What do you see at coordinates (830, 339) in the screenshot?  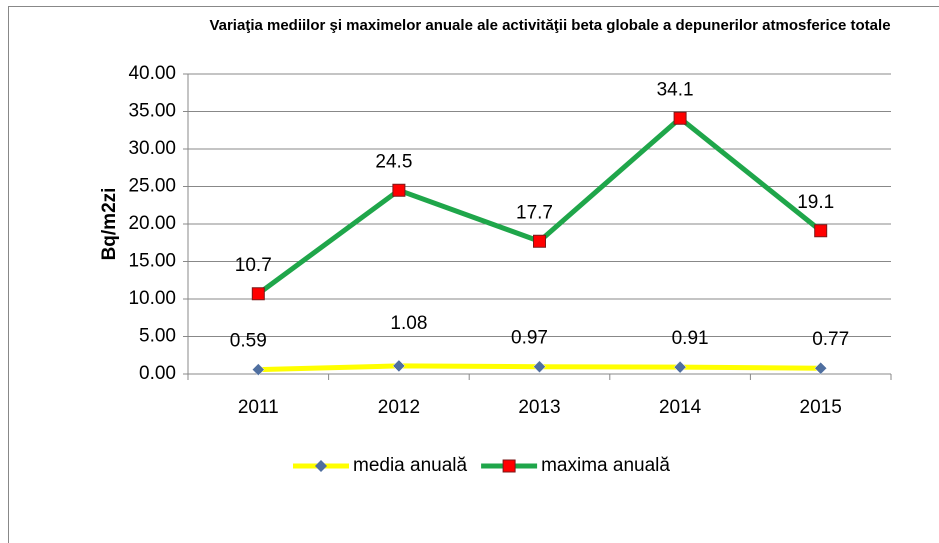 I see `data-label: 0.77` at bounding box center [830, 339].